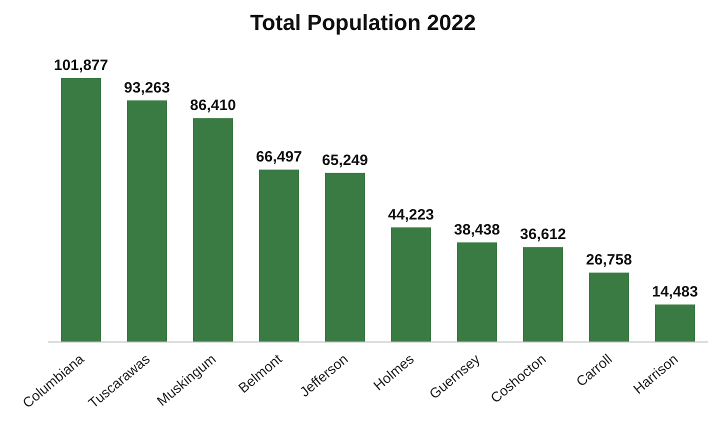  I want to click on data-label: 36,612, so click(543, 235).